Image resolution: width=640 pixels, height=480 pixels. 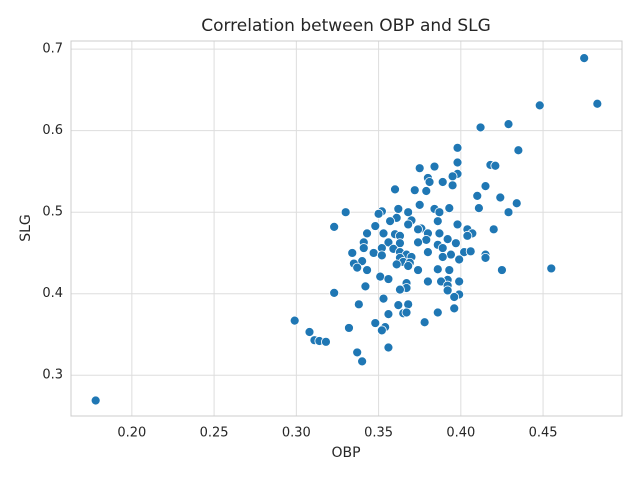 What do you see at coordinates (345, 453) in the screenshot?
I see `x-axis-label: OBP` at bounding box center [345, 453].